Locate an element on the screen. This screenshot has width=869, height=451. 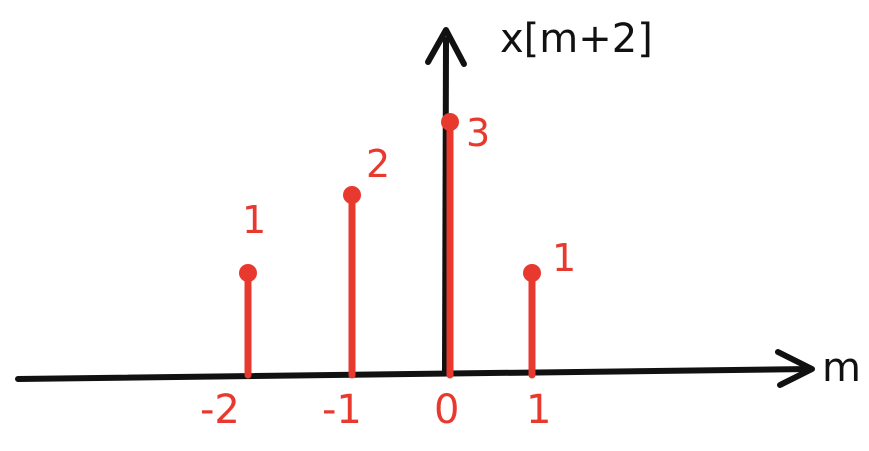
x-axis-label: m is located at coordinates (841, 368).